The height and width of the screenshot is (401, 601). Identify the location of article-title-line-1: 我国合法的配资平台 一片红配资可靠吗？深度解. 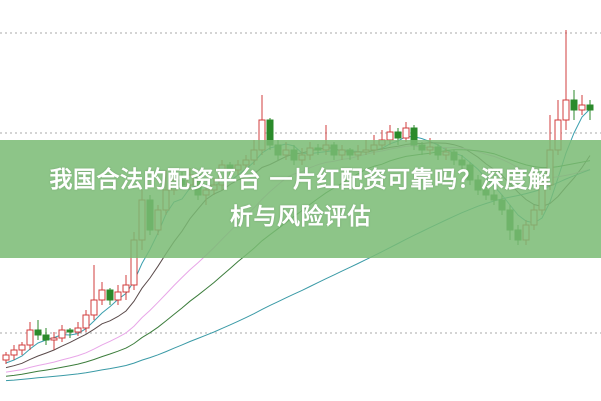
(300, 180).